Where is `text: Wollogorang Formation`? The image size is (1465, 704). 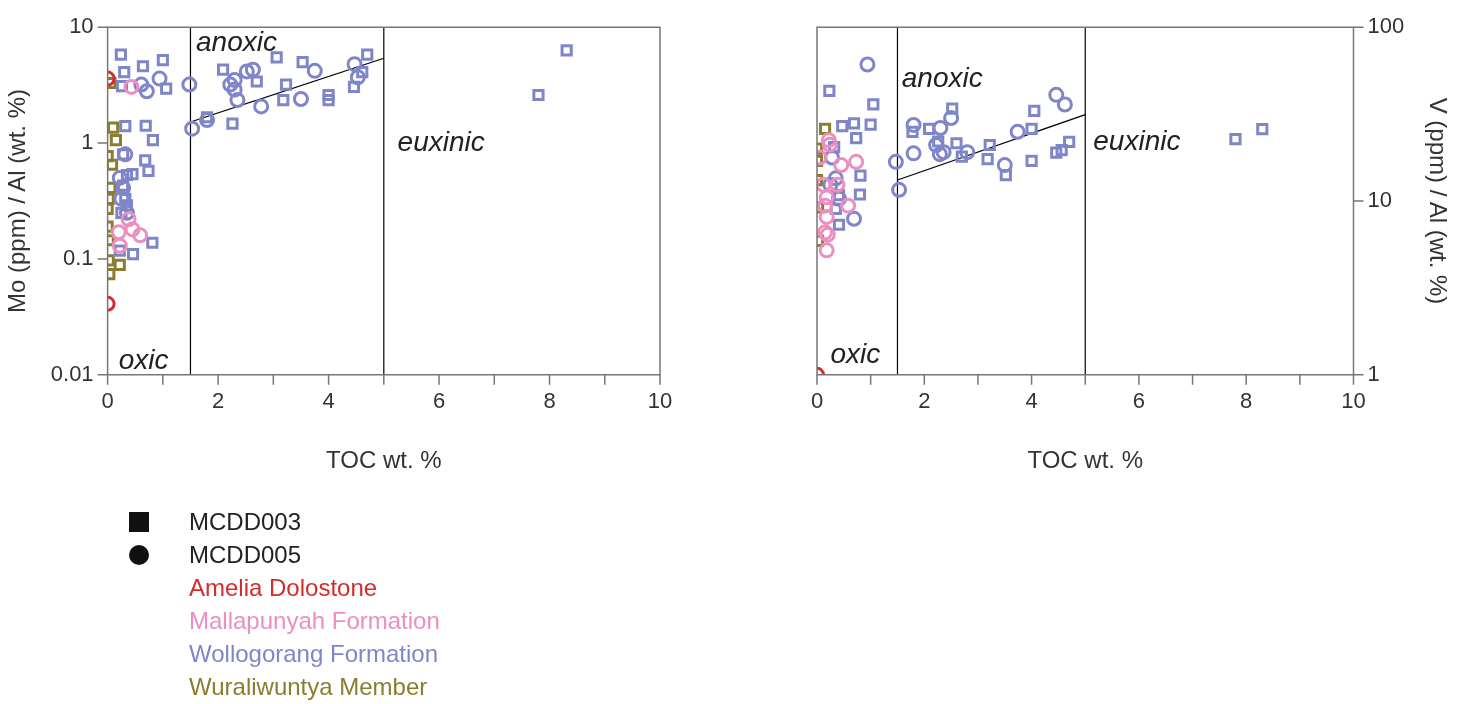 text: Wollogorang Formation is located at coordinates (314, 654).